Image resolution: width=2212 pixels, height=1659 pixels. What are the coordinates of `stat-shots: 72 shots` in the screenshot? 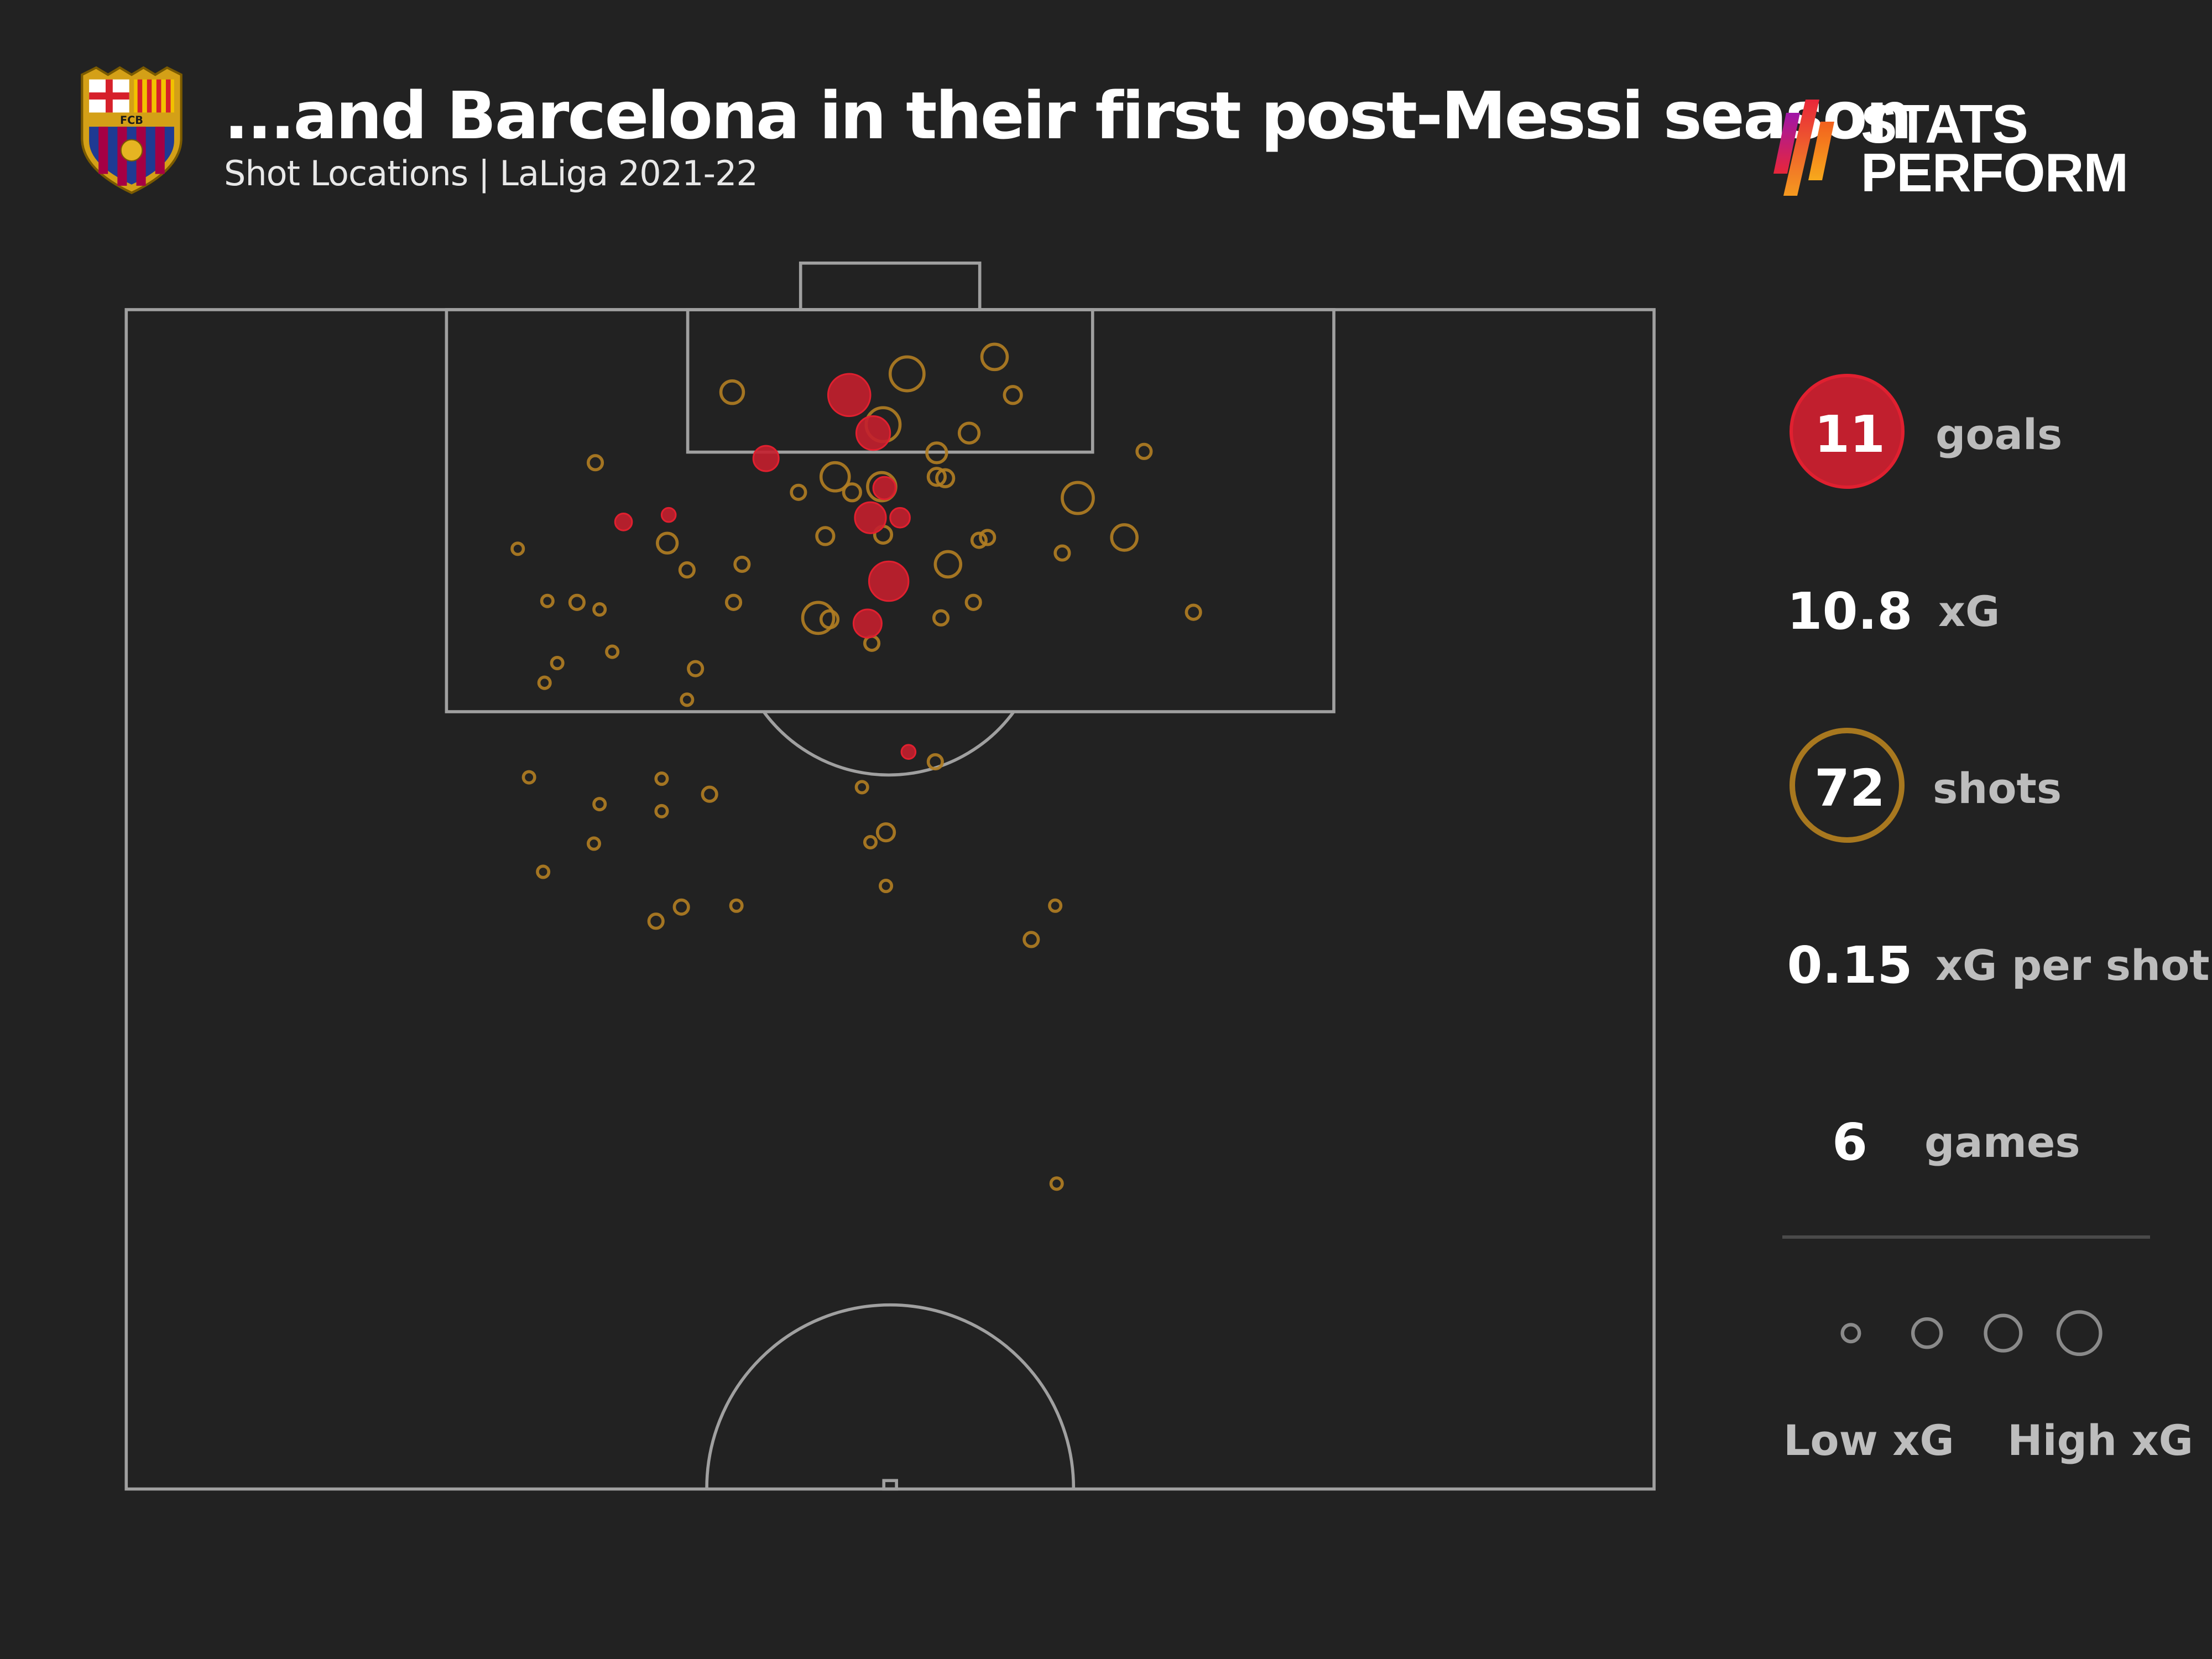 It's located at (1991, 788).